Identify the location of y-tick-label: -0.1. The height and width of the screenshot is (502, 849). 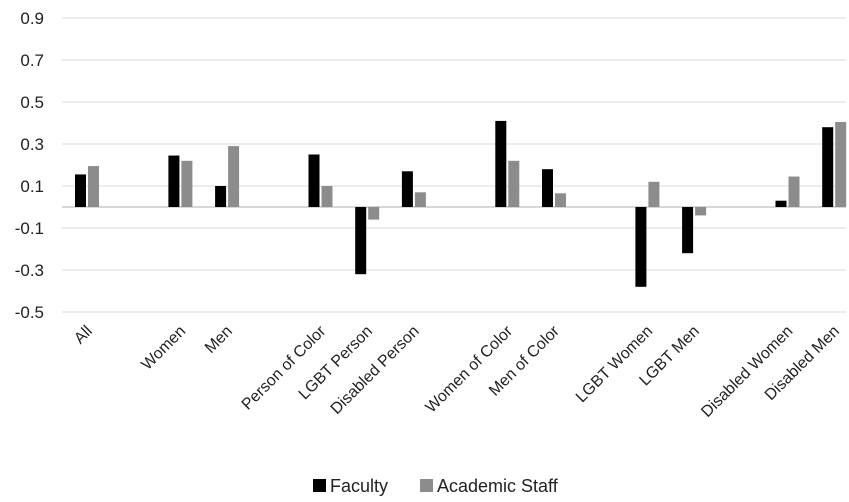
(29, 228).